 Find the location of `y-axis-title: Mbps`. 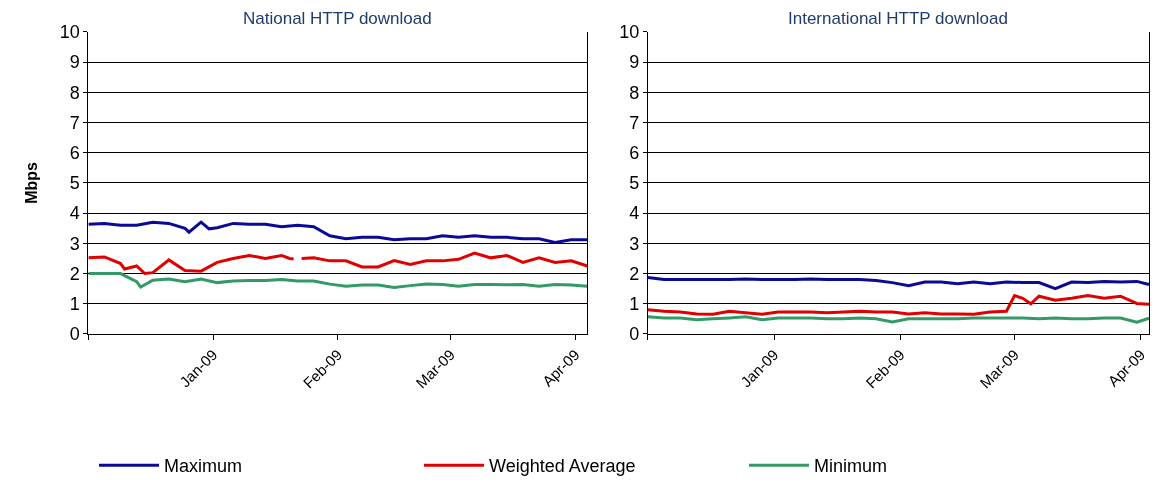

y-axis-title: Mbps is located at coordinates (31, 182).